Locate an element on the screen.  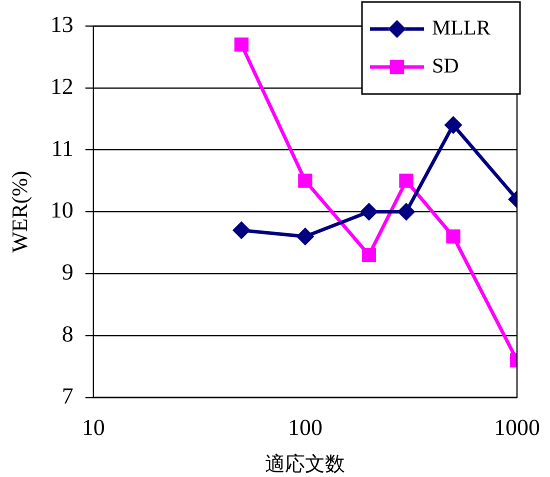
y-tick-label: 10 is located at coordinates (62, 210).